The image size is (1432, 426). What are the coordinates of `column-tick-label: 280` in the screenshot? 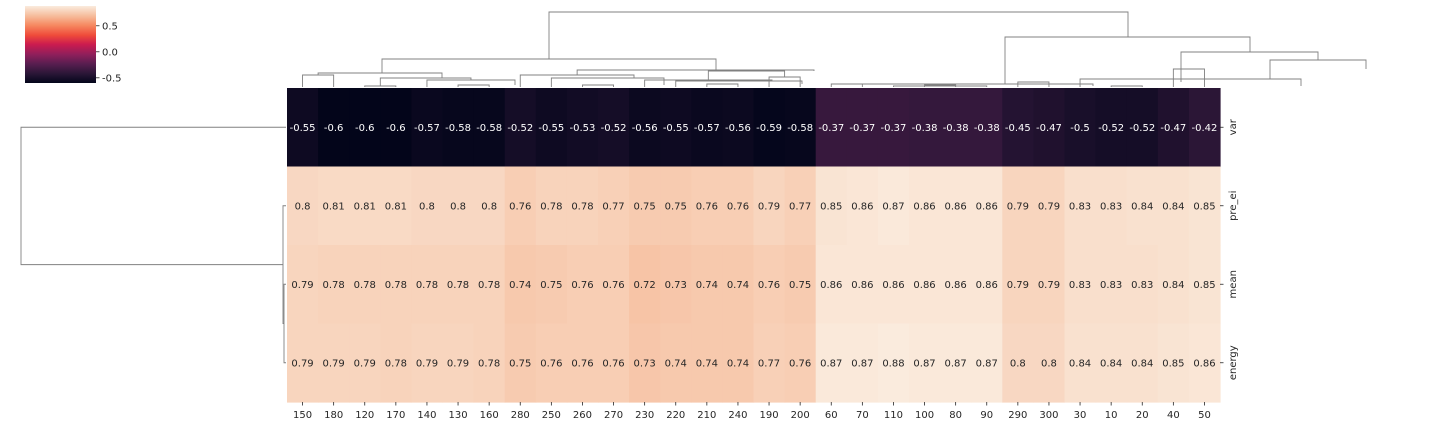 It's located at (520, 415).